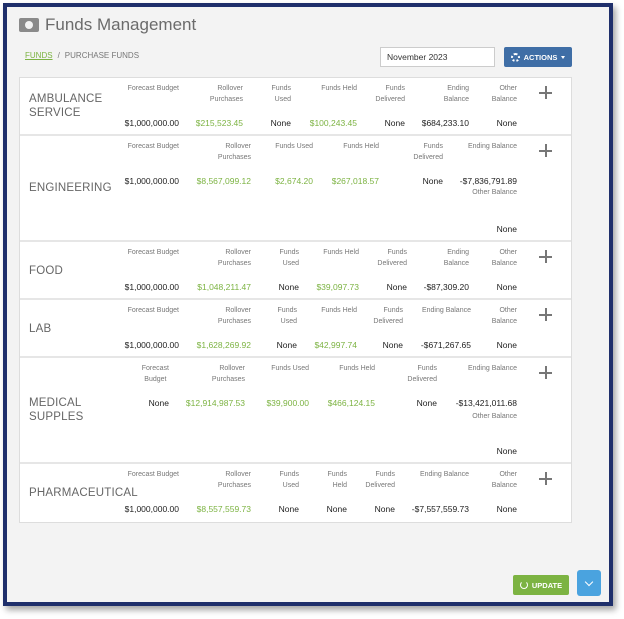 This screenshot has width=624, height=619. What do you see at coordinates (82, 55) in the screenshot?
I see `breadcrumb: FUNDS / PURCHASE FUNDS` at bounding box center [82, 55].